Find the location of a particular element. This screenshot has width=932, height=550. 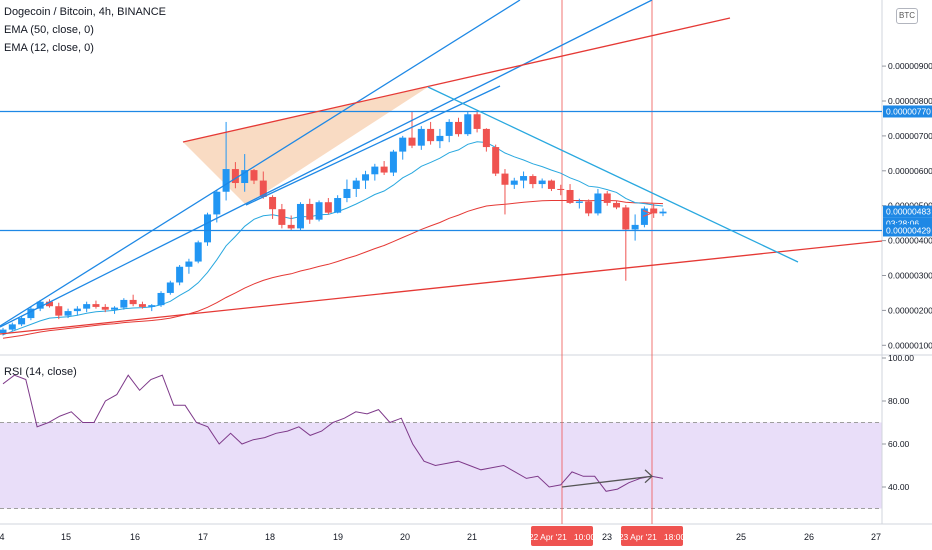

price-tick-label: 0.00000400 is located at coordinates (910, 241).